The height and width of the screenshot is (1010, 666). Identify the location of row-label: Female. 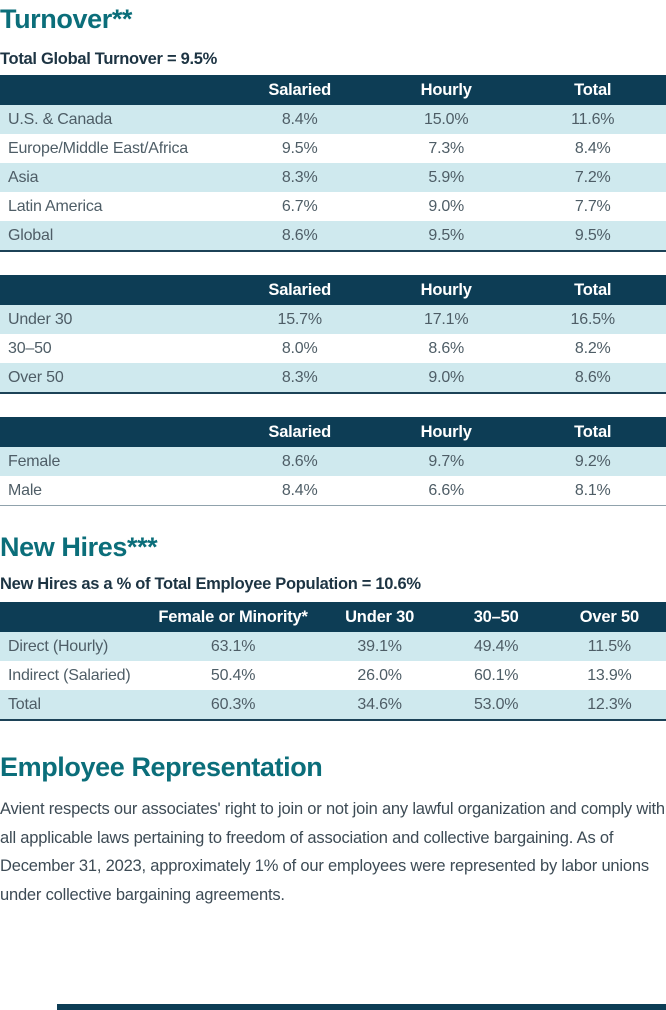
(34, 461).